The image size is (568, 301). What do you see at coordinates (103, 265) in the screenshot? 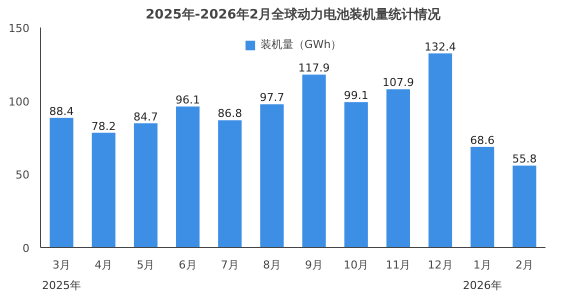
I see `x-tick-label: 4月` at bounding box center [103, 265].